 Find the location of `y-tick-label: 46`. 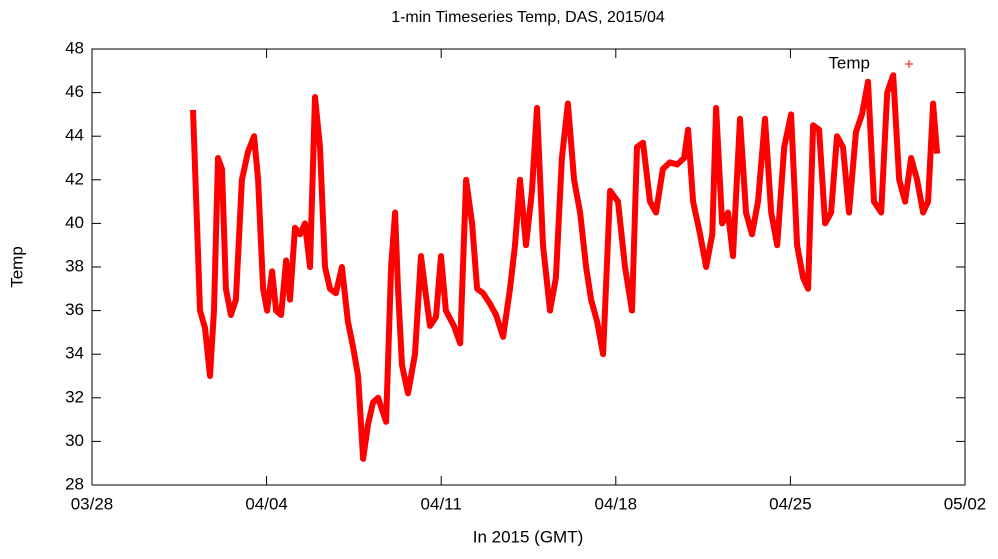

y-tick-label: 46 is located at coordinates (74, 91).